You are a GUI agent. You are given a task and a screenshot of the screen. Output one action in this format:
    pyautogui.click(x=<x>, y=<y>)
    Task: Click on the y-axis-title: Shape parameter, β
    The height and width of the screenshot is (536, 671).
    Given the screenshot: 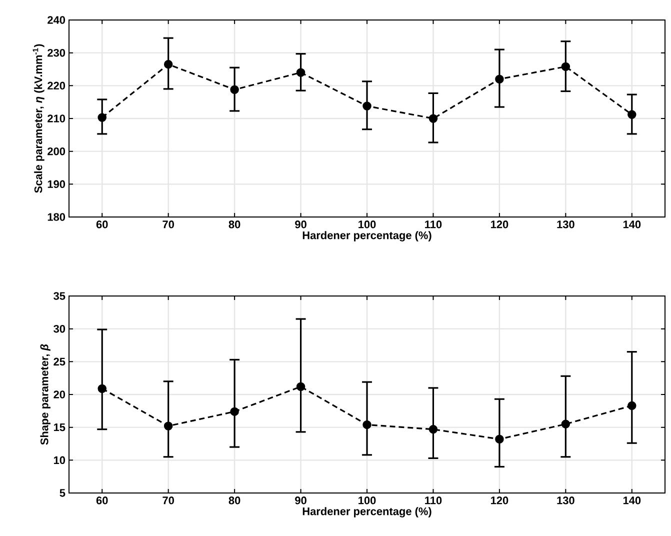 What is the action you would take?
    pyautogui.click(x=45, y=394)
    